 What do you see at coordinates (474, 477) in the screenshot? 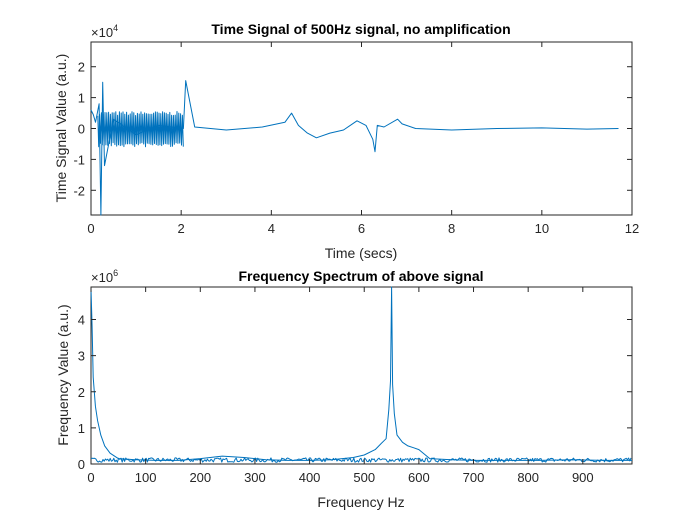
I see `frequency-spectrum-x-tick-label-7: 700` at bounding box center [474, 477].